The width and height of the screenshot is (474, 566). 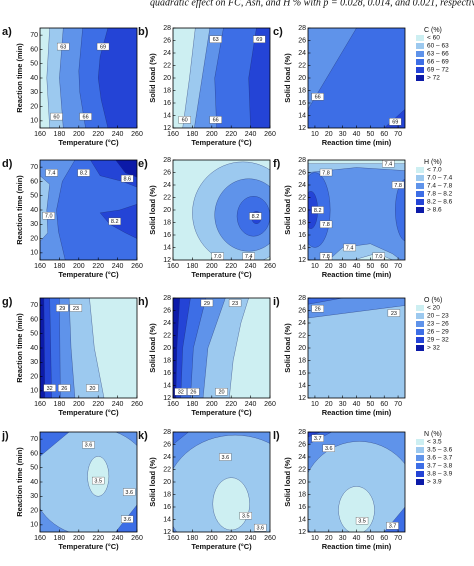 What do you see at coordinates (173, 538) in the screenshot?
I see `x-tick-label: 160` at bounding box center [173, 538].